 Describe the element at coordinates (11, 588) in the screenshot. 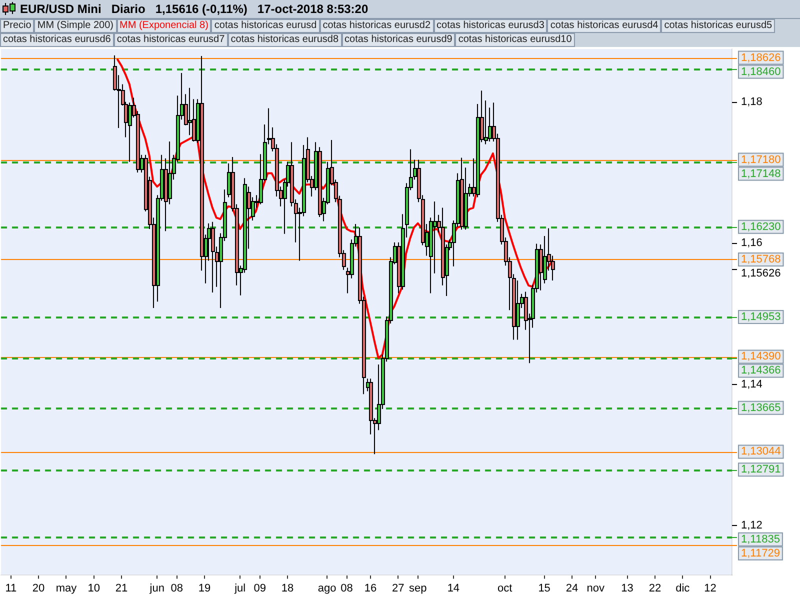

I see `x-tick-label: 11` at that location.